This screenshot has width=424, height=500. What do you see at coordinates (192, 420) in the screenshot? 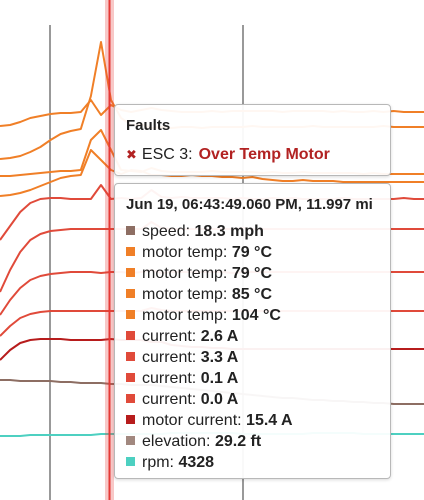
I see `tooltip-item-label: motor current:` at bounding box center [192, 420].